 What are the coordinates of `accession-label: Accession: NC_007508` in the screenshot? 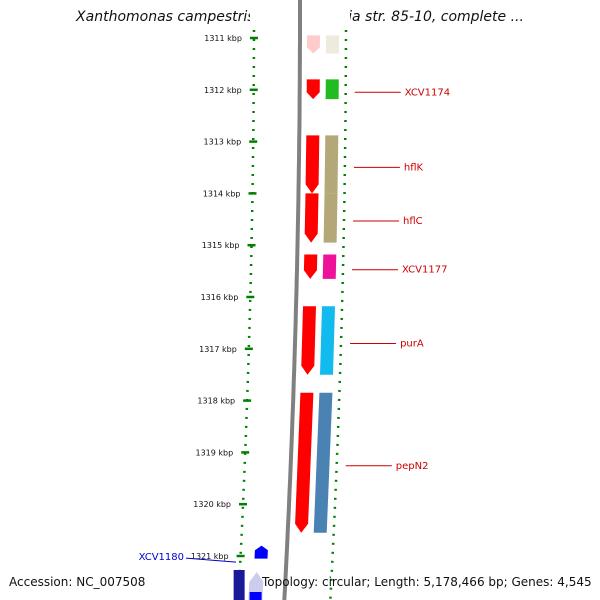 It's located at (77, 582).